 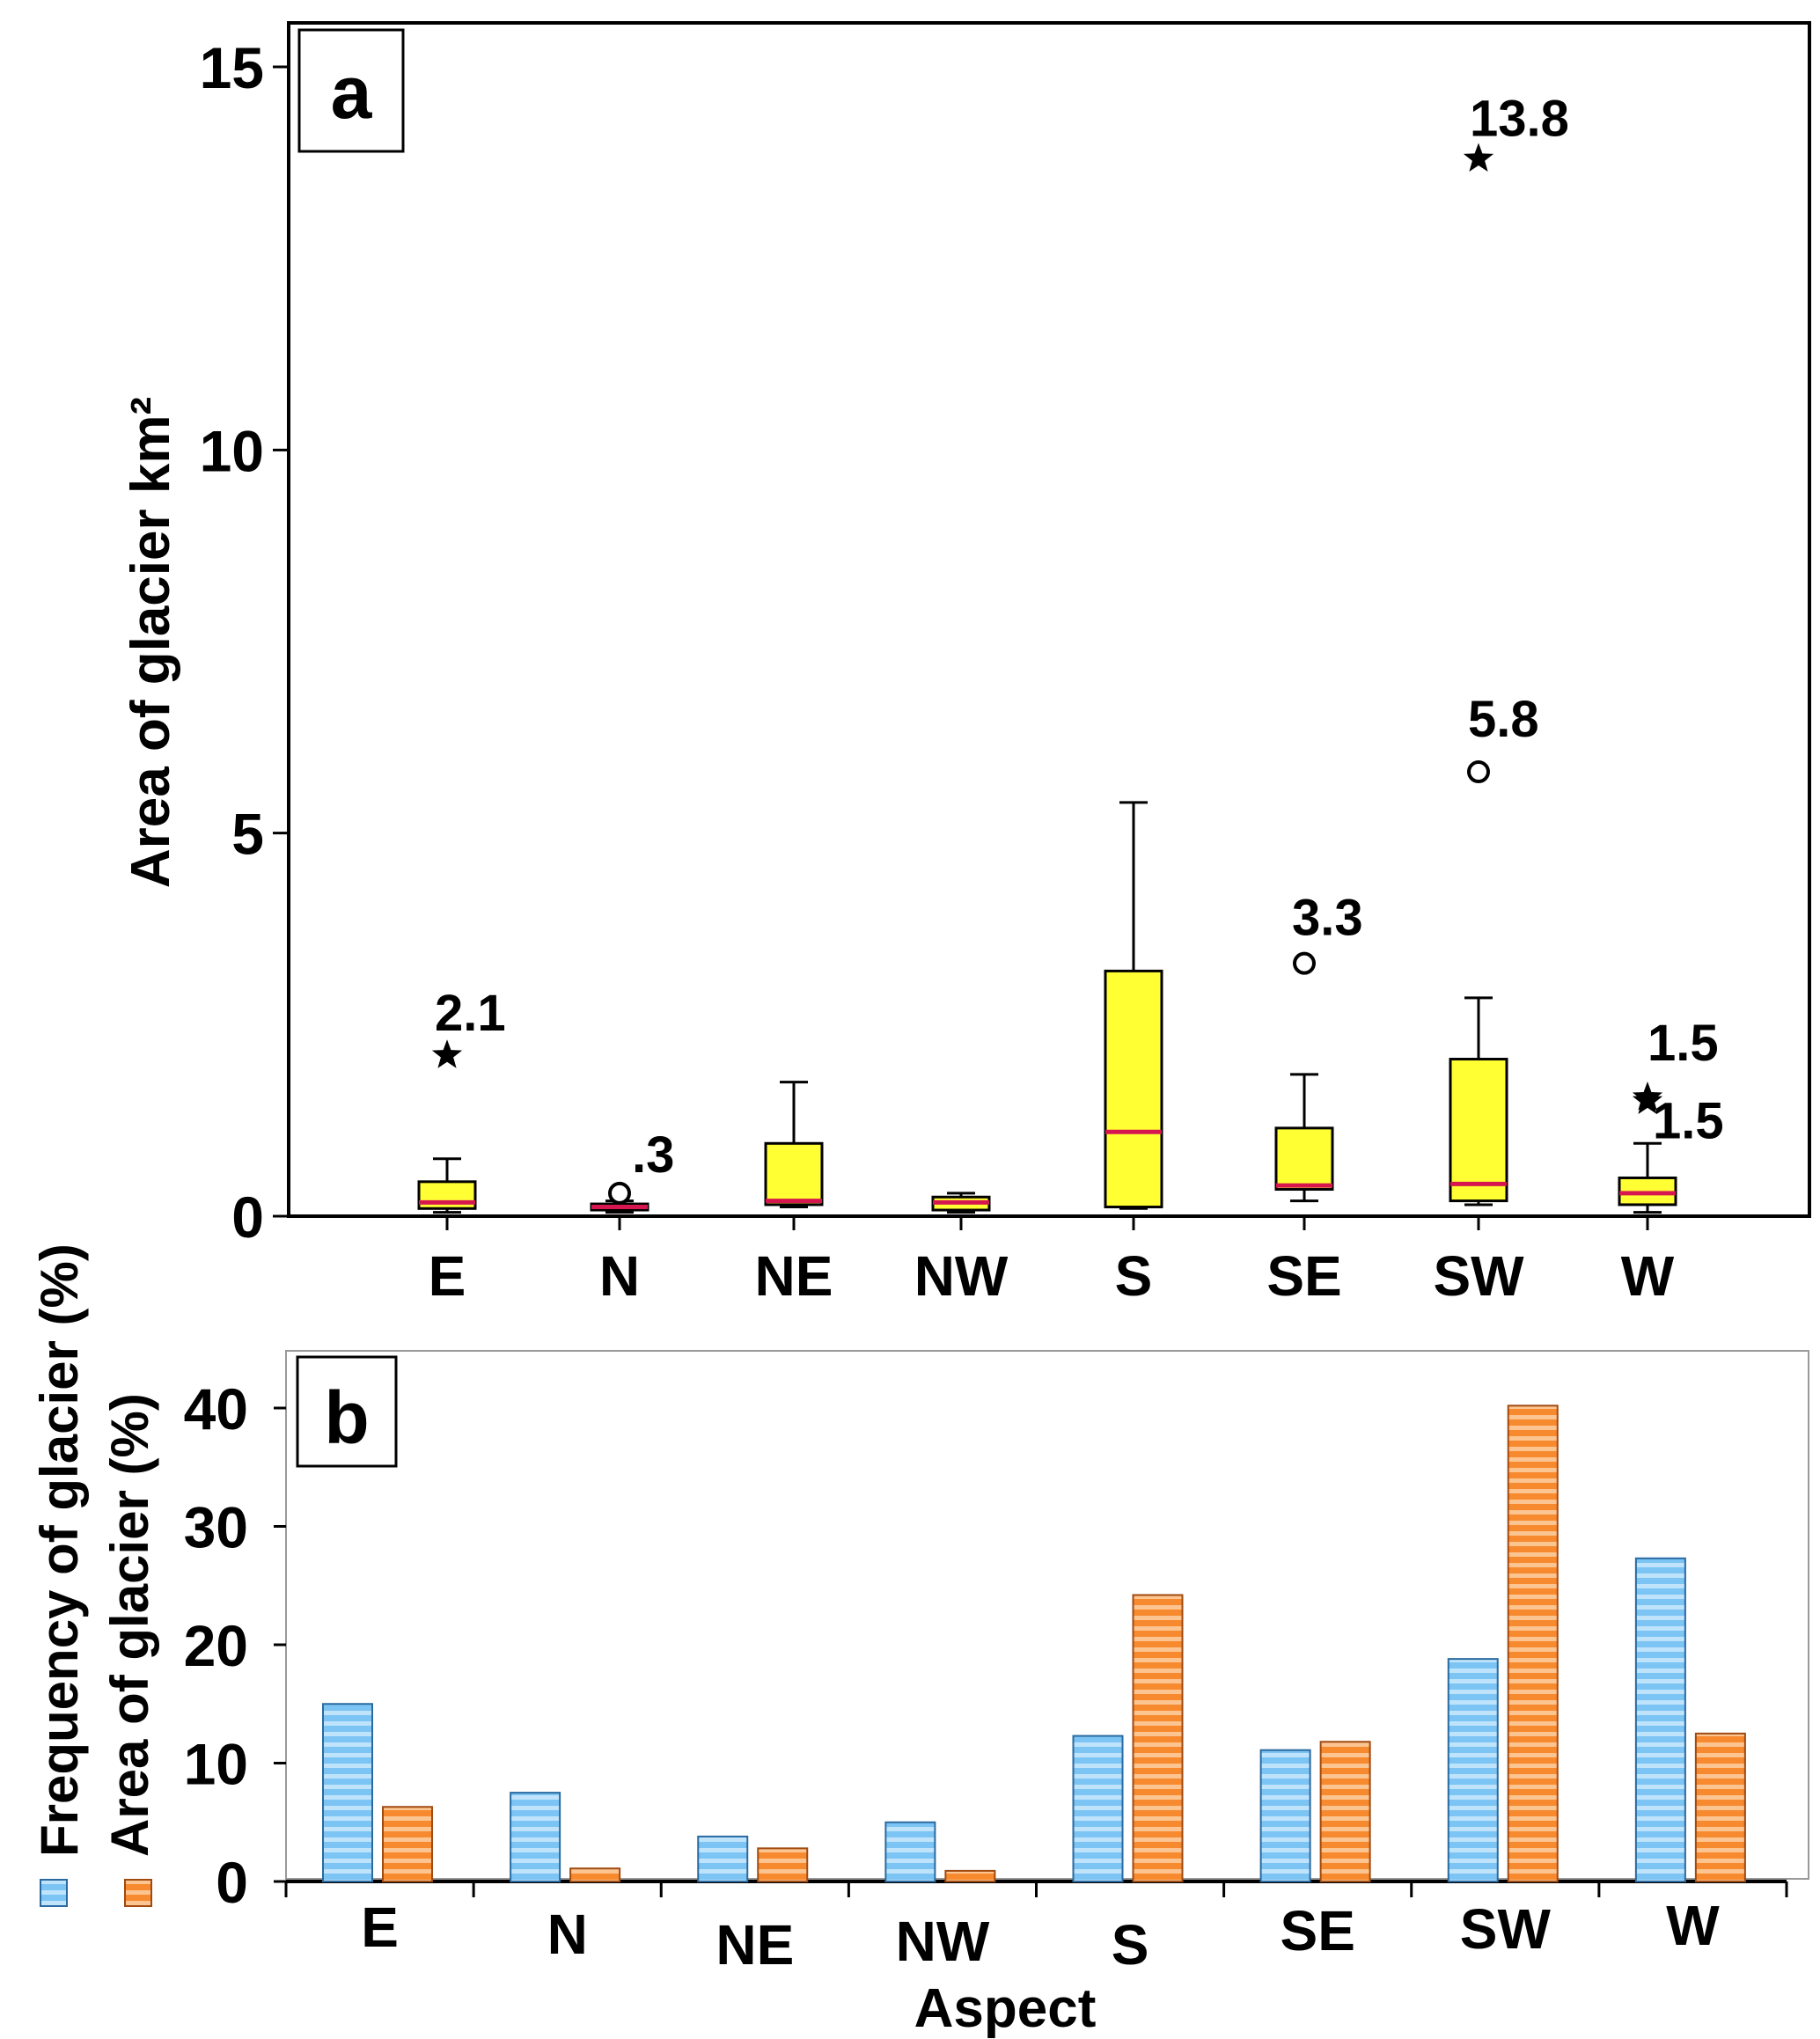 I want to click on outlier-value-label: 5.8, so click(x=1503, y=719).